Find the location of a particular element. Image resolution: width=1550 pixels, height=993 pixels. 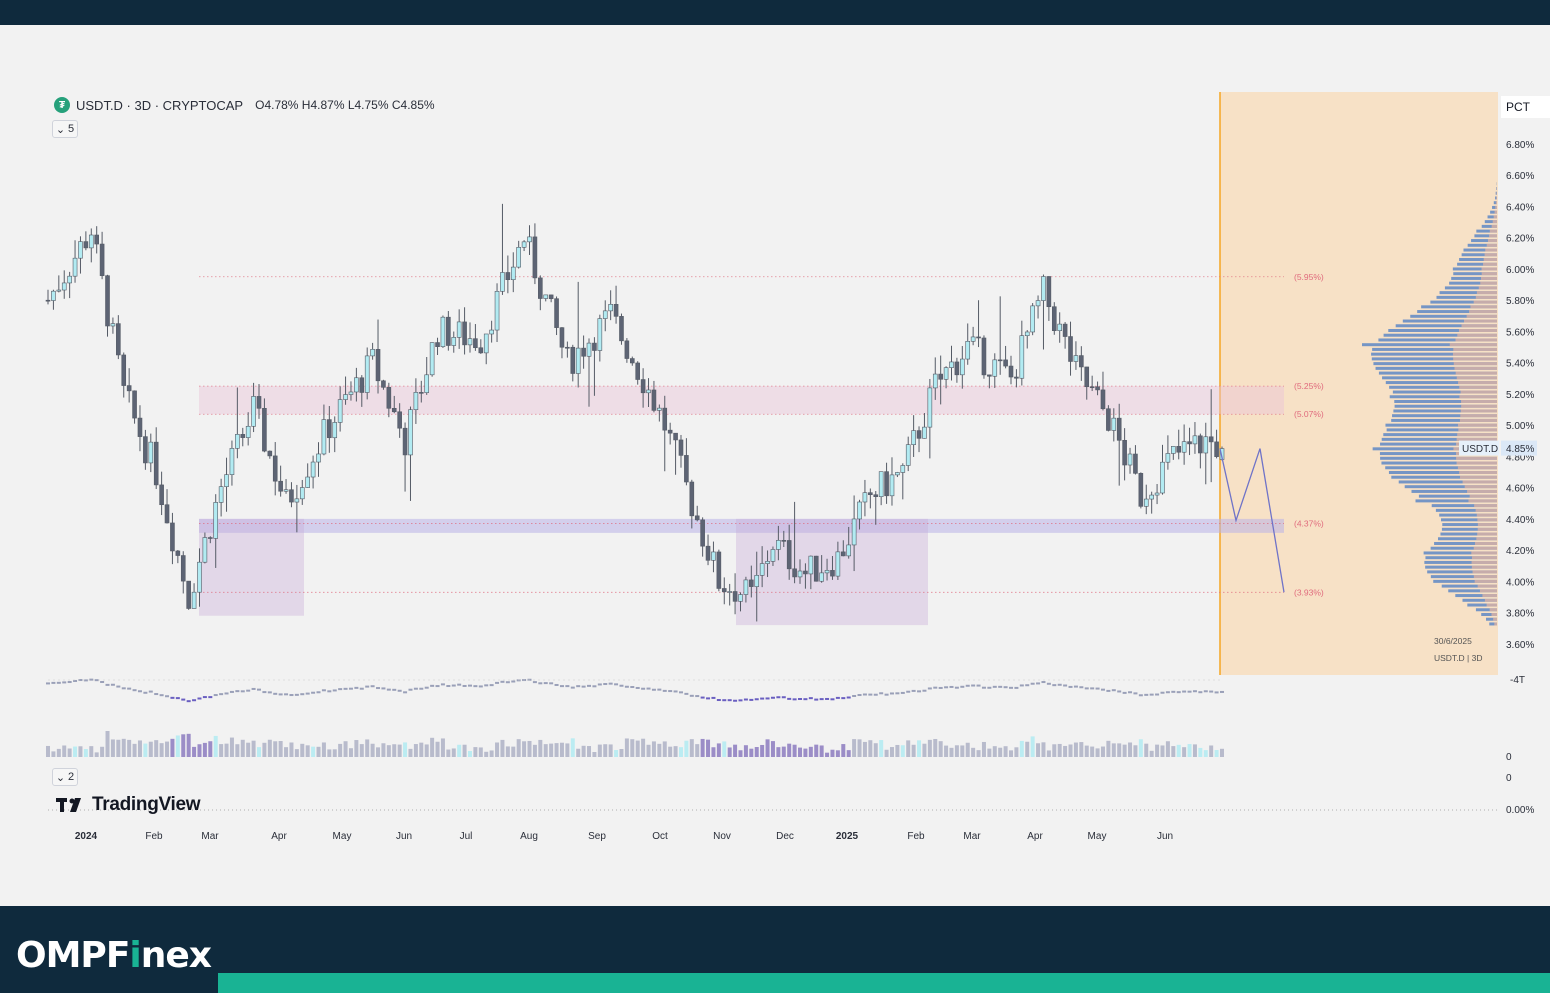

level-label: (5.95%) is located at coordinates (1309, 277).